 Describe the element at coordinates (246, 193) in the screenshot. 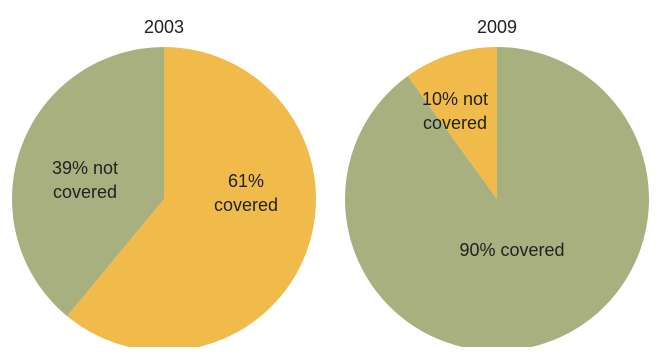

I see `slice-label: 61% covered` at that location.